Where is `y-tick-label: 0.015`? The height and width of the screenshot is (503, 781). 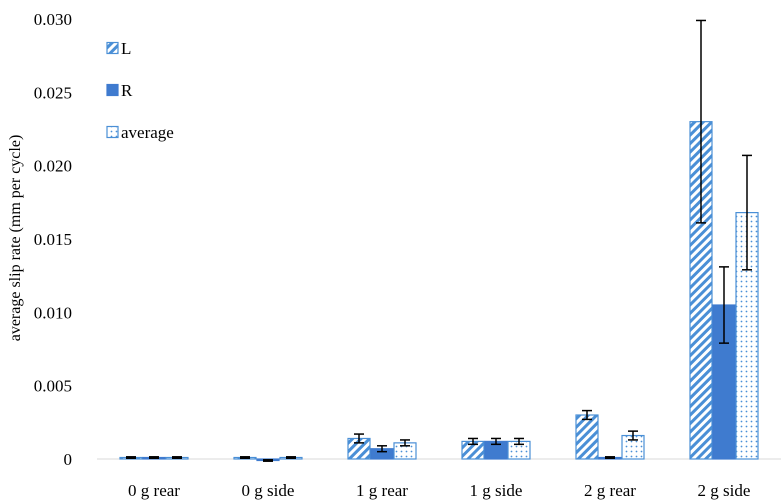
y-tick-label: 0.015 is located at coordinates (53, 239).